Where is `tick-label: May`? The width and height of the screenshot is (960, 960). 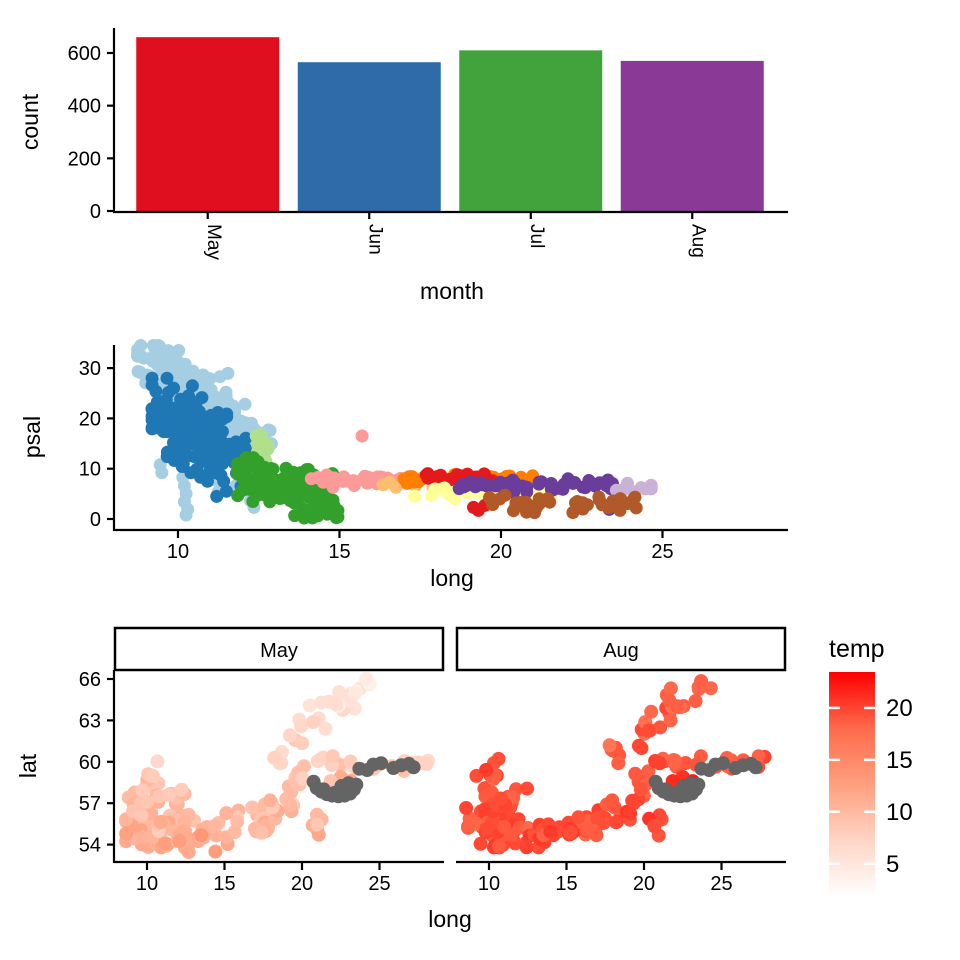 tick-label: May is located at coordinates (213, 242).